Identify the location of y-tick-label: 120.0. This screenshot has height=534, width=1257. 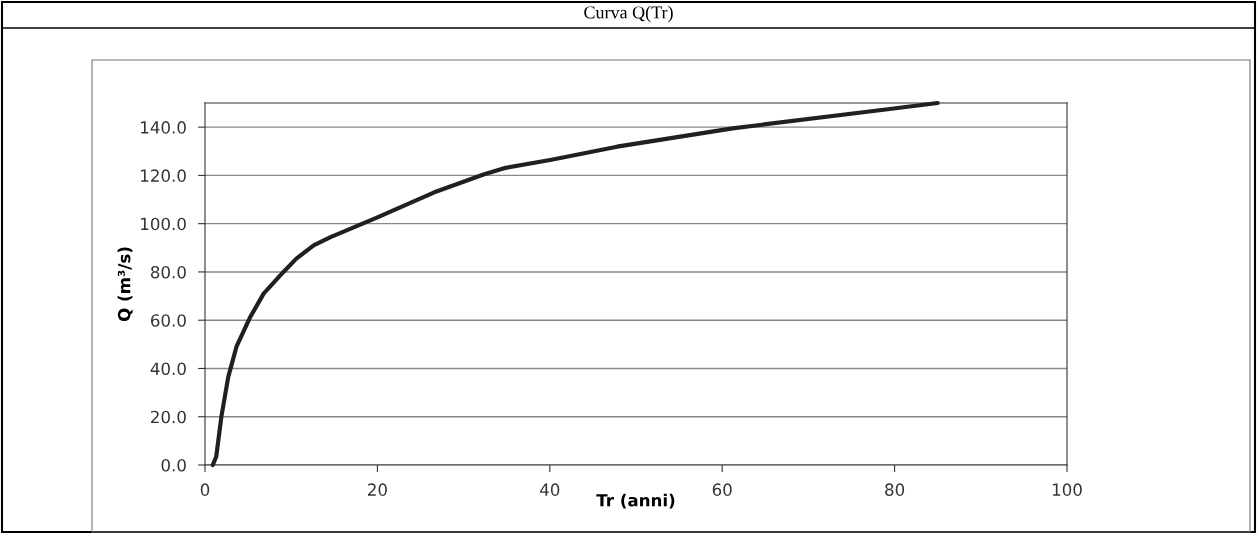
(163, 175).